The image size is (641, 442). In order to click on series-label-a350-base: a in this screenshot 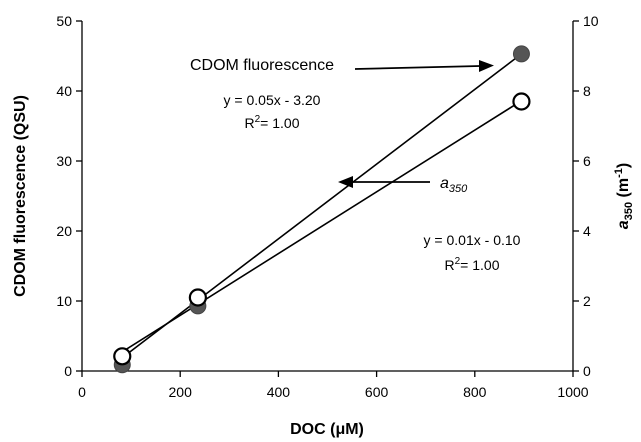, I will do `click(444, 183)`.